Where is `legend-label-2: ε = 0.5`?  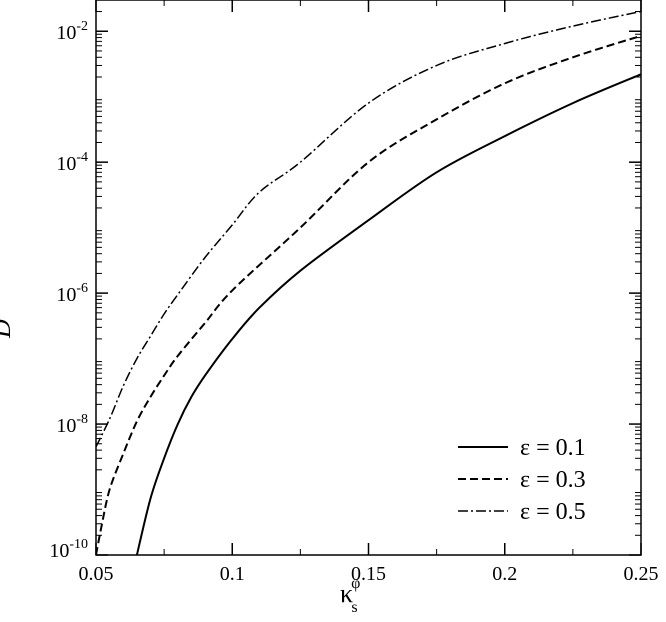
legend-label-2: ε = 0.5 is located at coordinates (553, 512).